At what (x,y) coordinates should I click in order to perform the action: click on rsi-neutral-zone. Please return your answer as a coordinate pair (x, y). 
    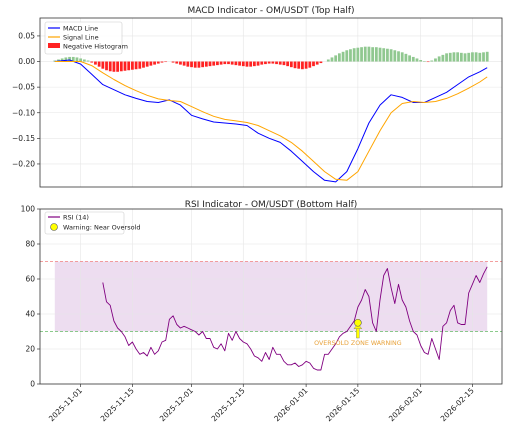
    Looking at the image, I should click on (271, 296).